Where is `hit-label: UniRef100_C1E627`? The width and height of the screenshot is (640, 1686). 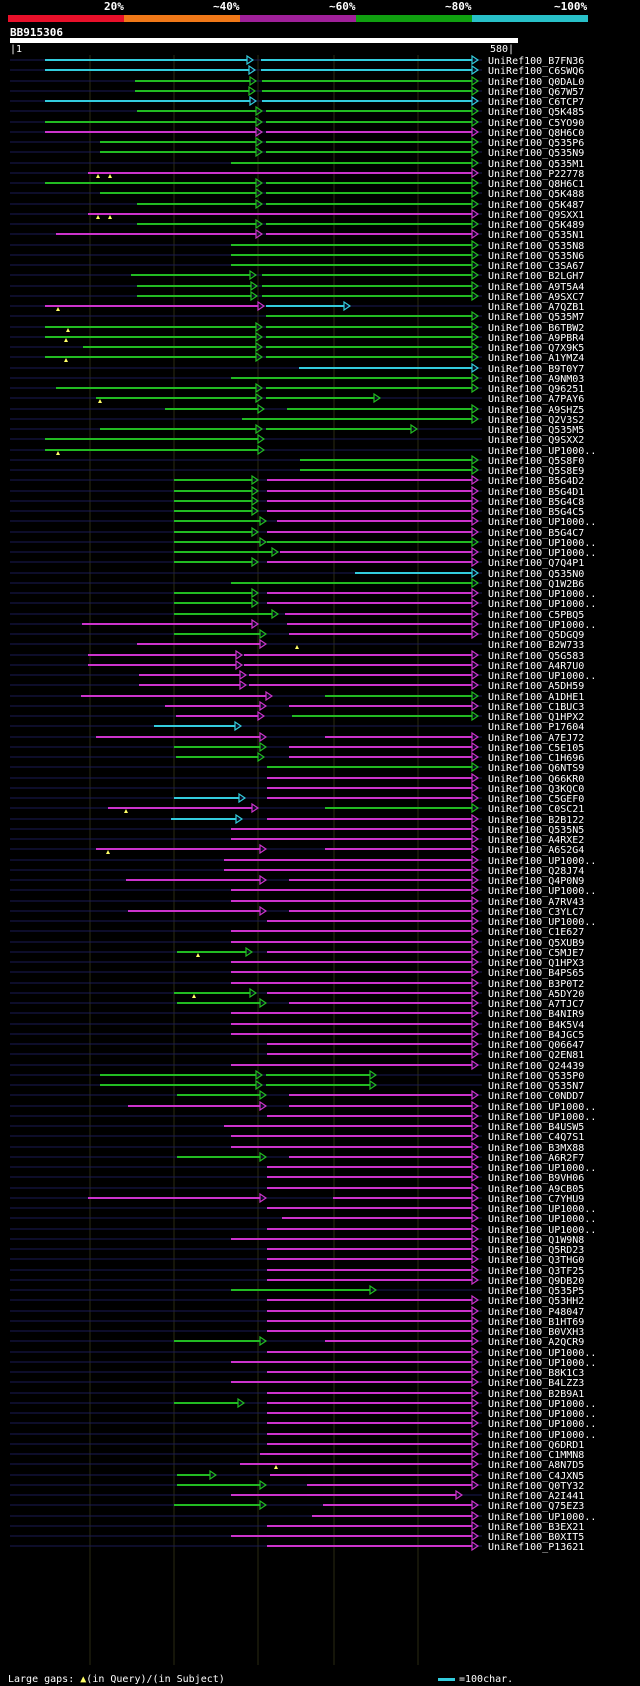
hit-label: UniRef100_C1E627 is located at coordinates (536, 932).